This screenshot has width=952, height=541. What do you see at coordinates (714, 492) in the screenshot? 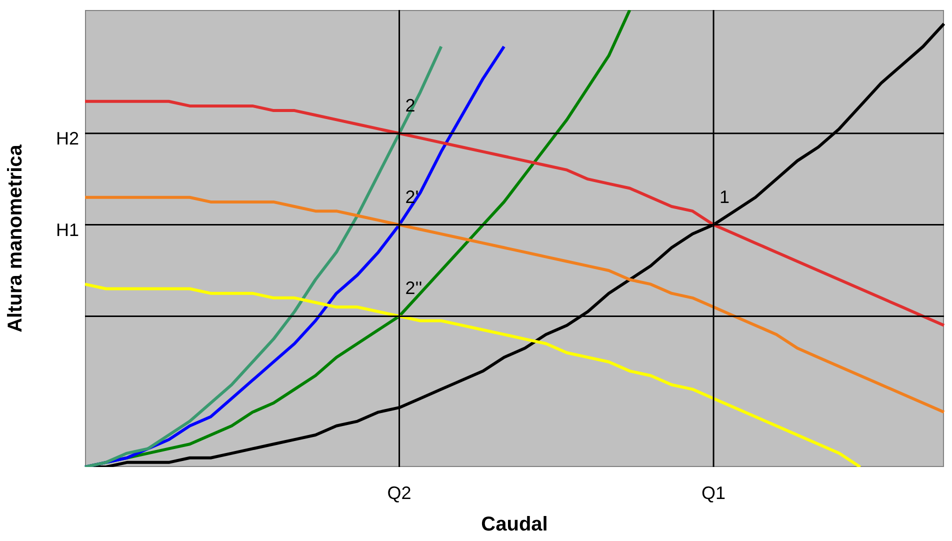
I see `x-tick-label: Q1` at bounding box center [714, 492].